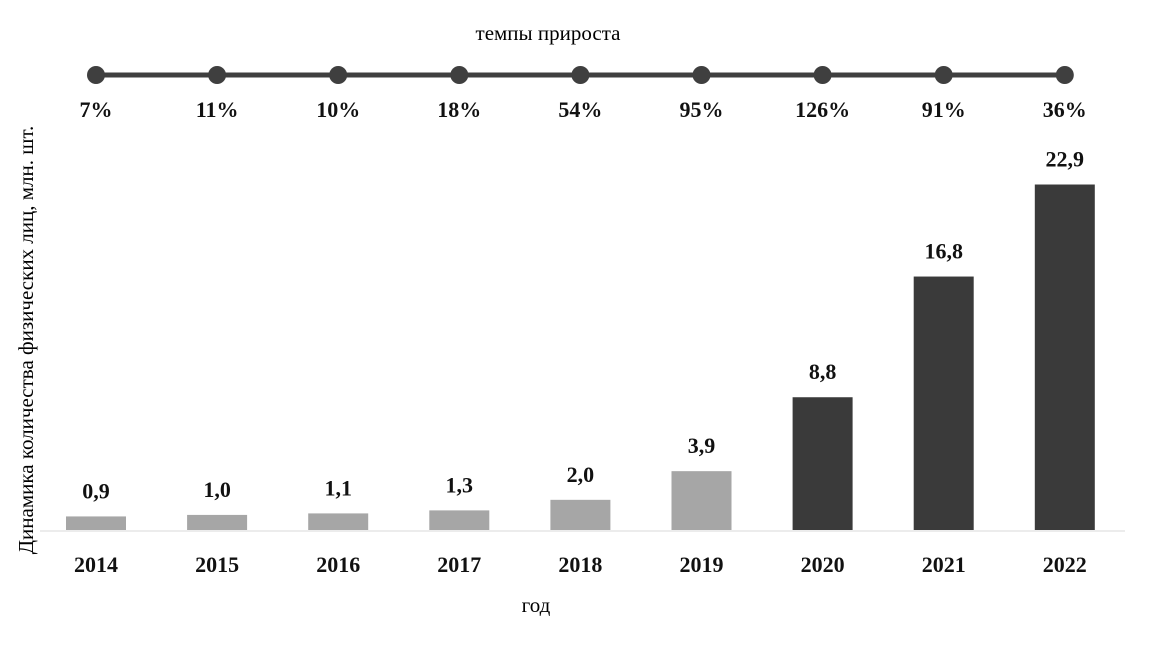  I want to click on x-tick-label: 2021, so click(944, 564).